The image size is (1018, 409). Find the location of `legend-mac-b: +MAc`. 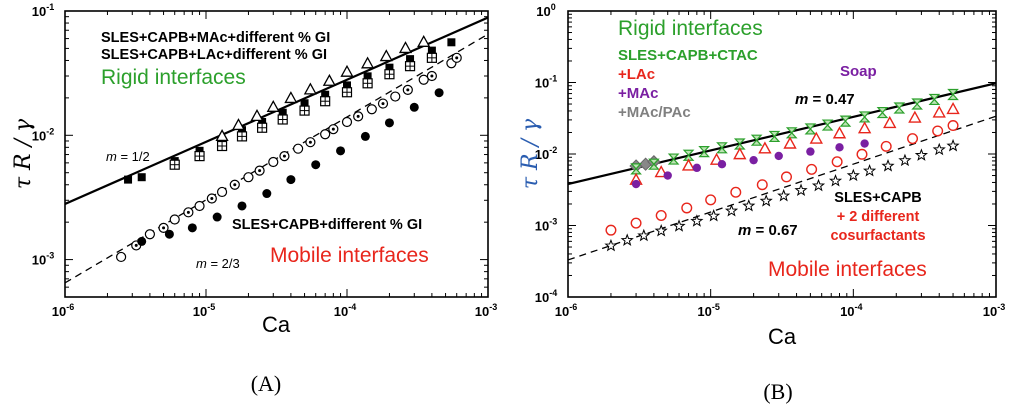

legend-mac-b: +MAc is located at coordinates (638, 93).